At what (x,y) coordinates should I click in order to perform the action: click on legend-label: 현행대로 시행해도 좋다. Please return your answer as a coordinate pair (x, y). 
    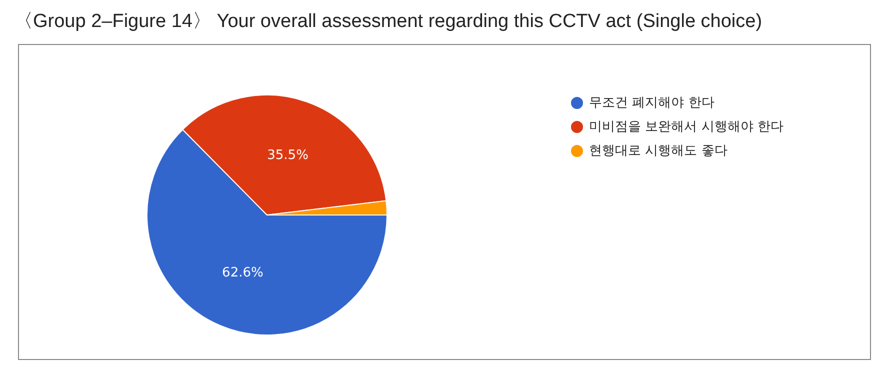
    Looking at the image, I should click on (658, 151).